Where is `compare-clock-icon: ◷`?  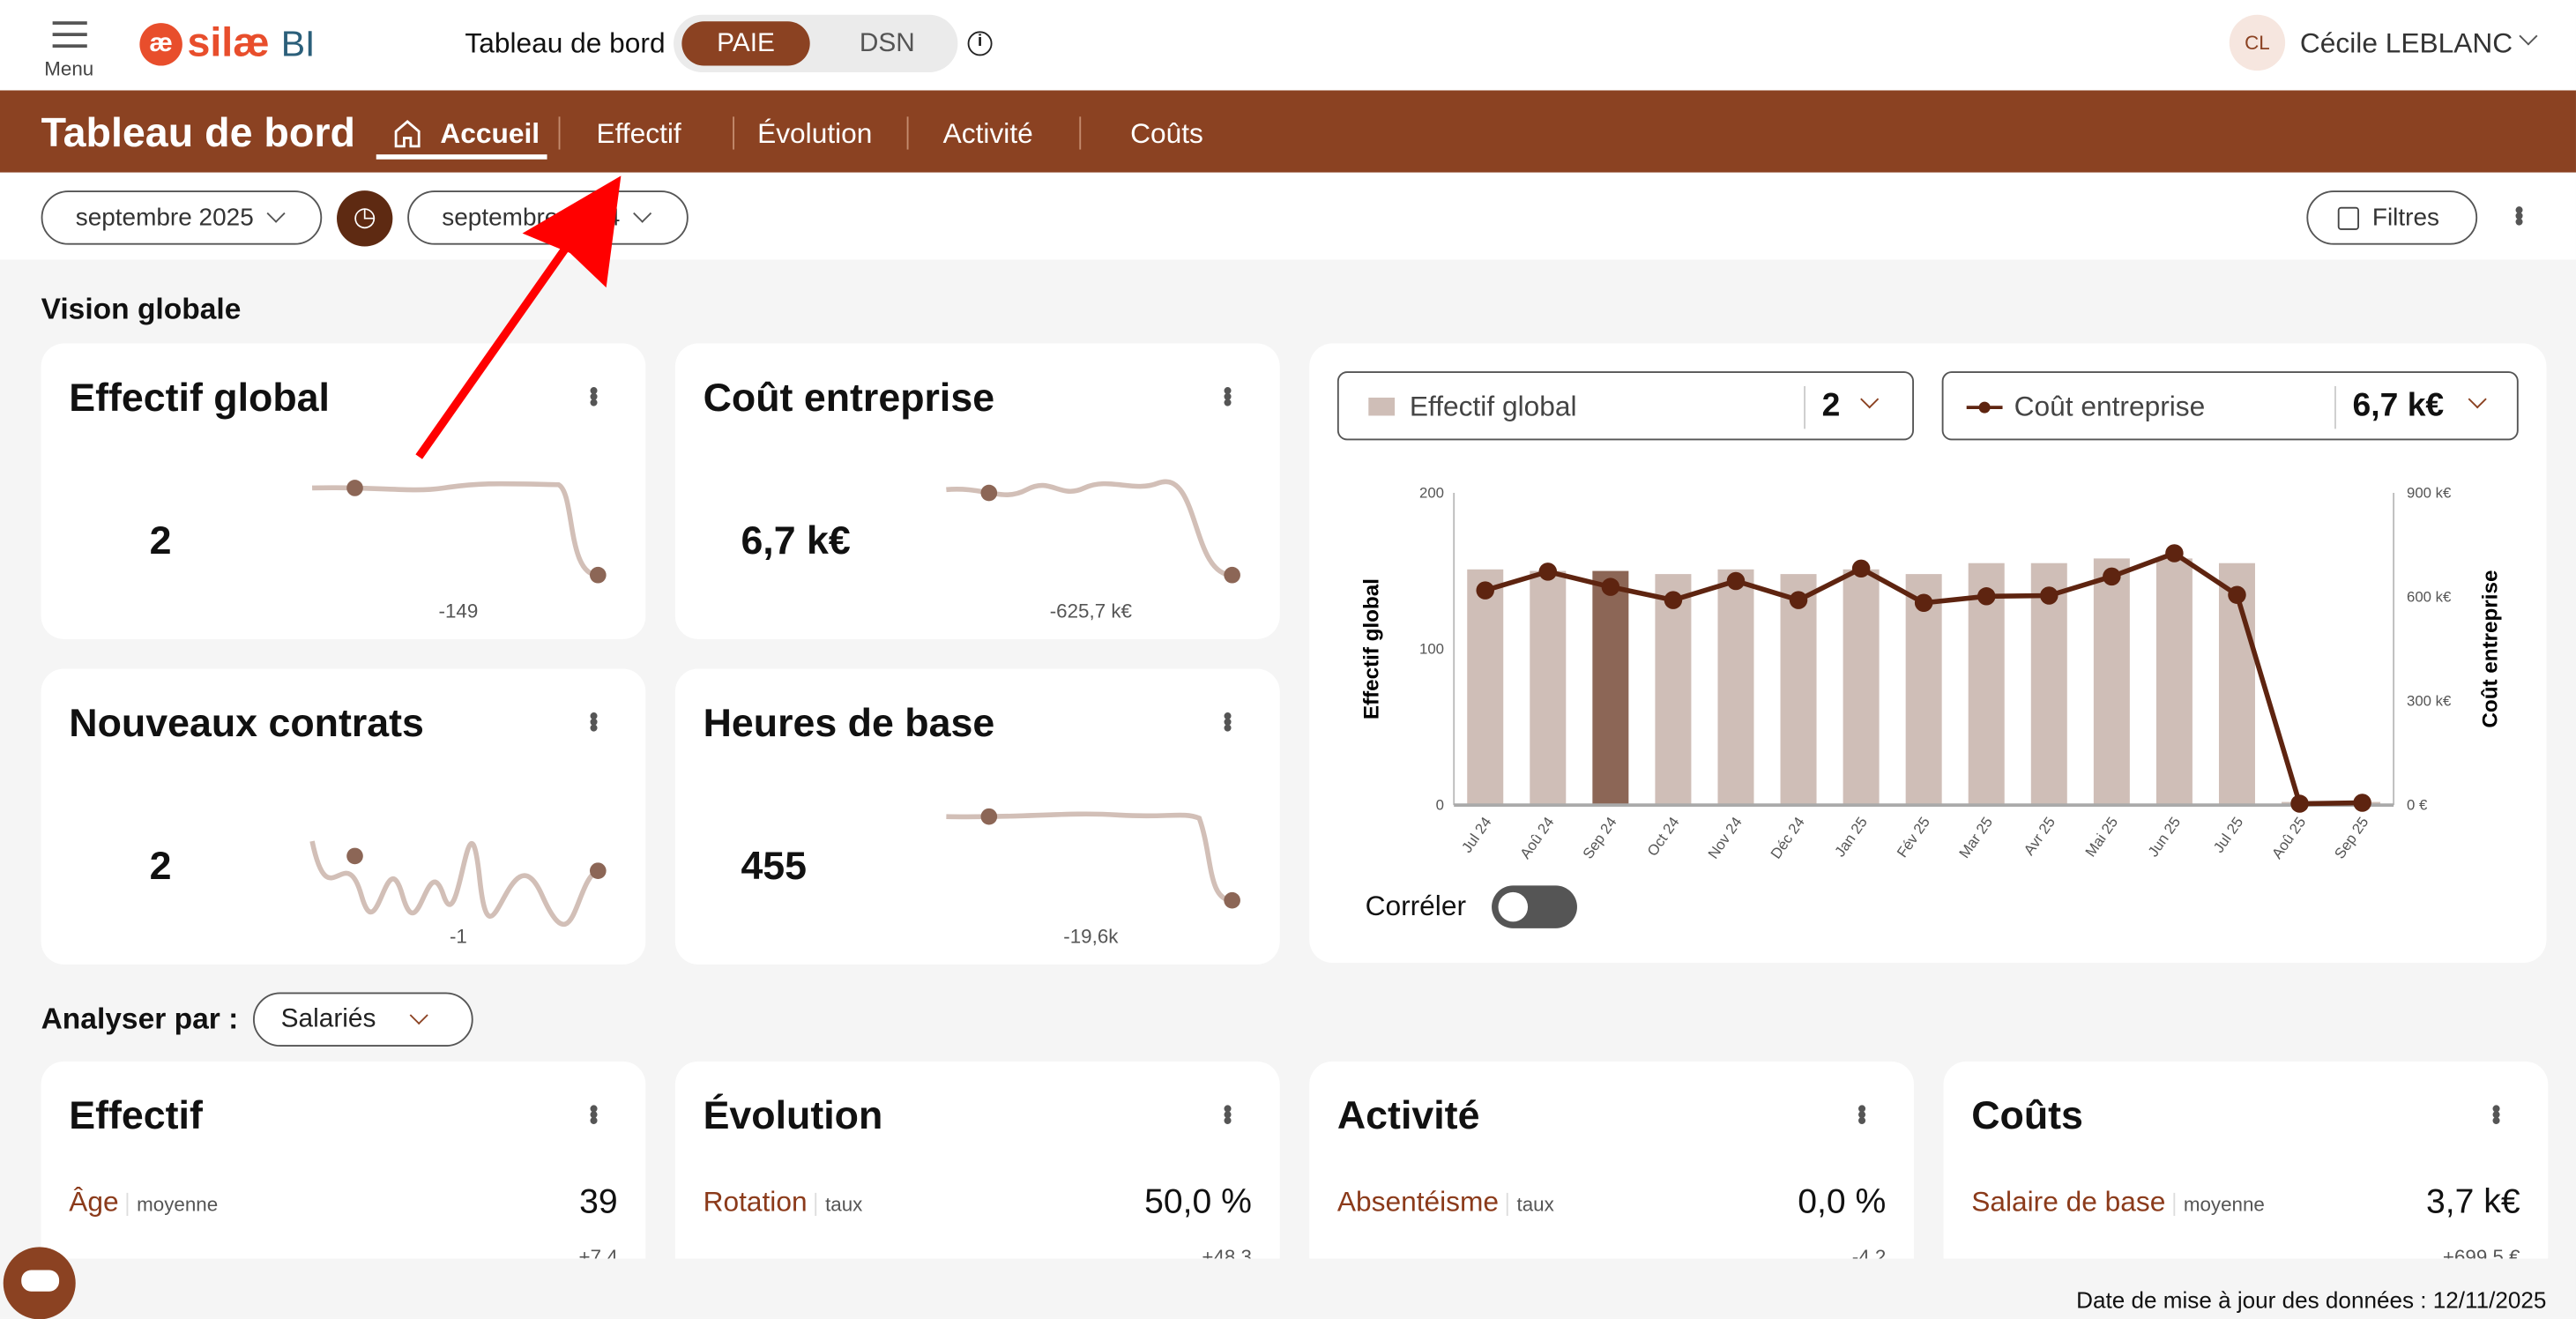 compare-clock-icon: ◷ is located at coordinates (365, 218).